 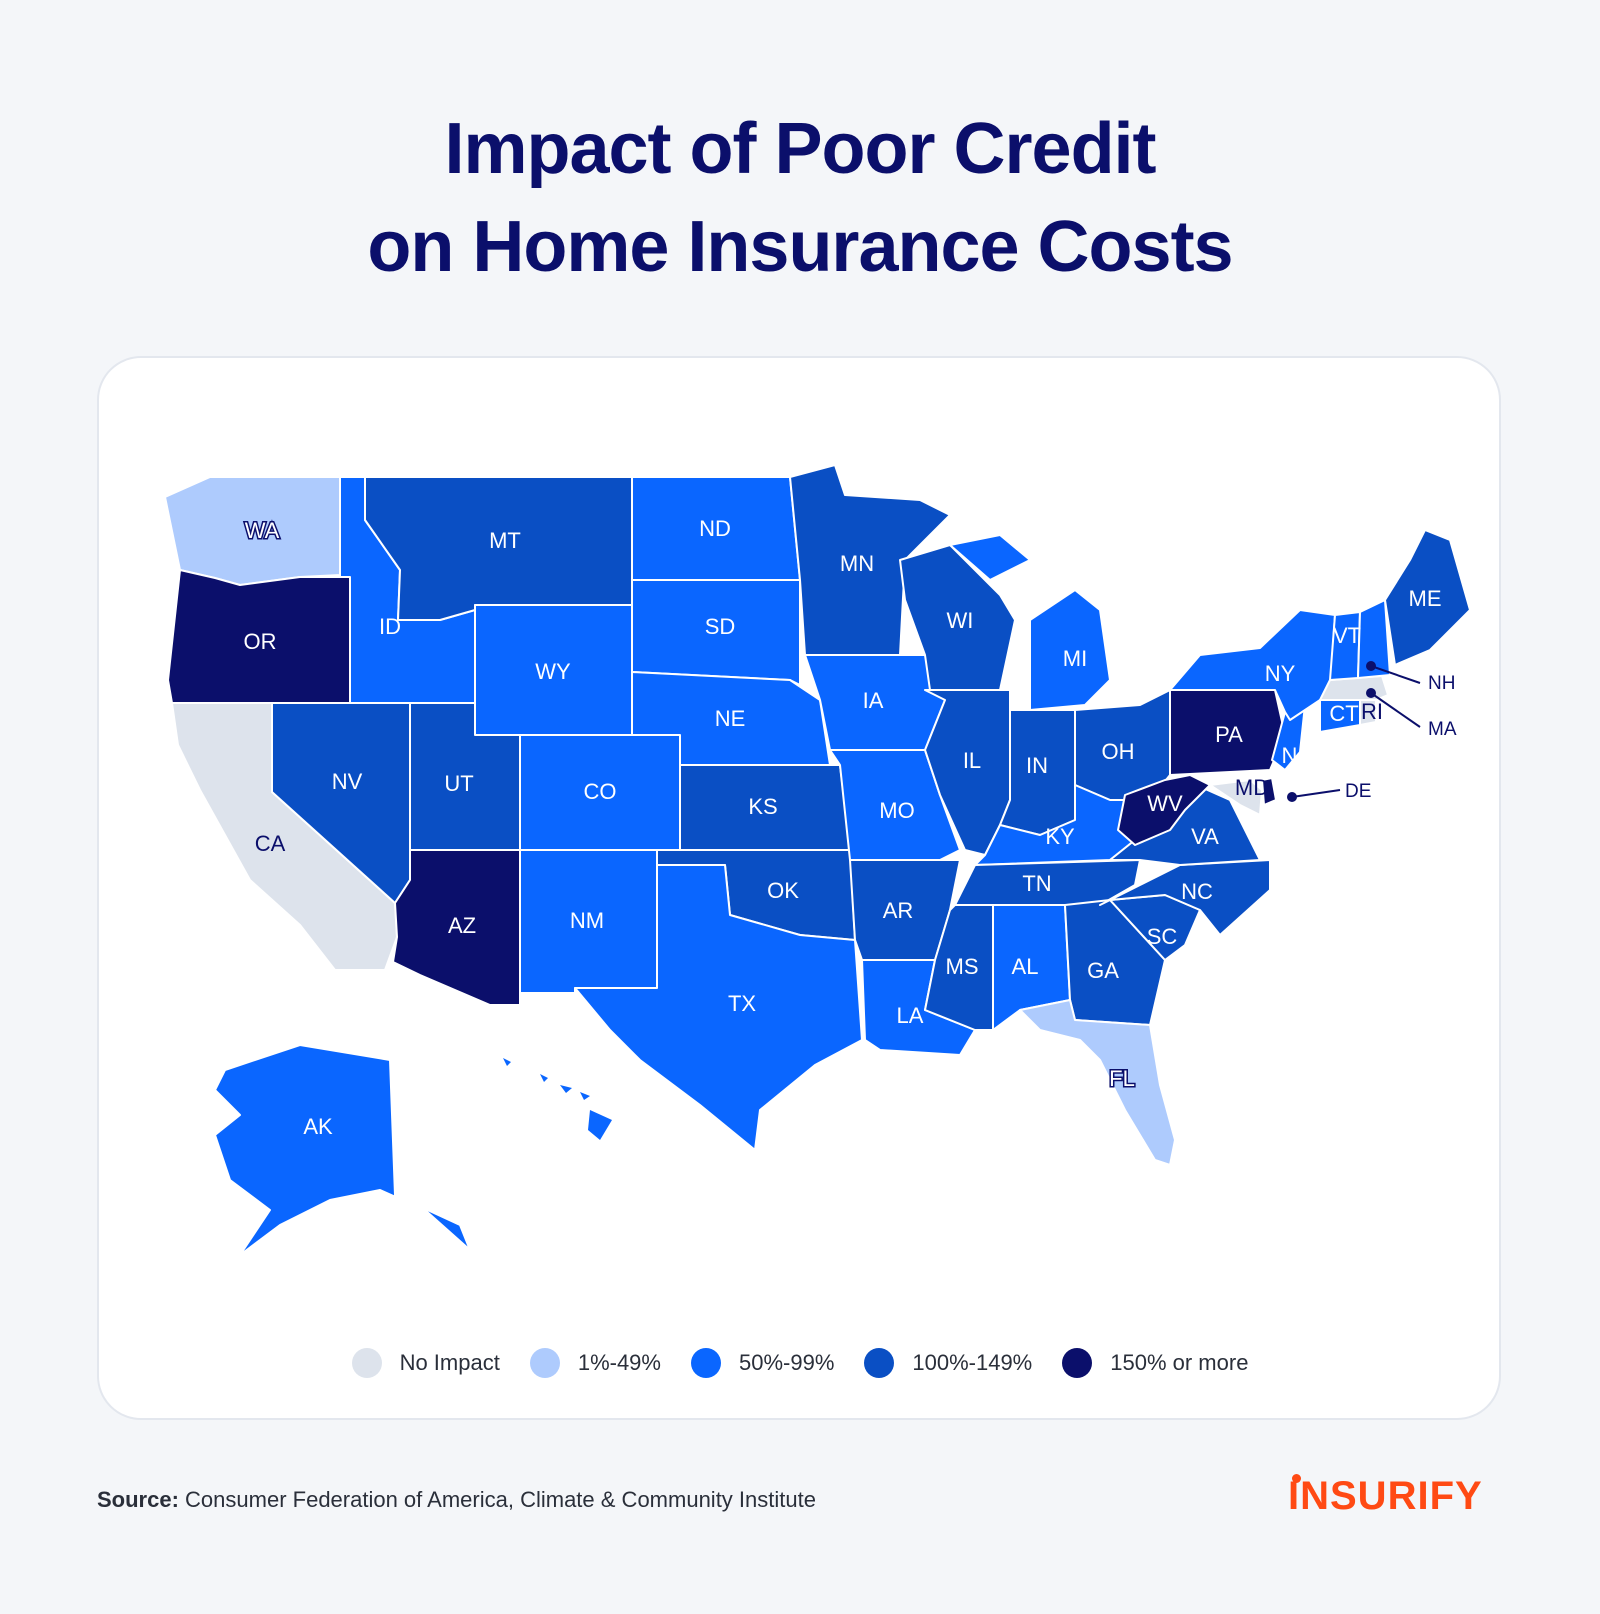 I want to click on callout-dot-de, so click(x=1292, y=797).